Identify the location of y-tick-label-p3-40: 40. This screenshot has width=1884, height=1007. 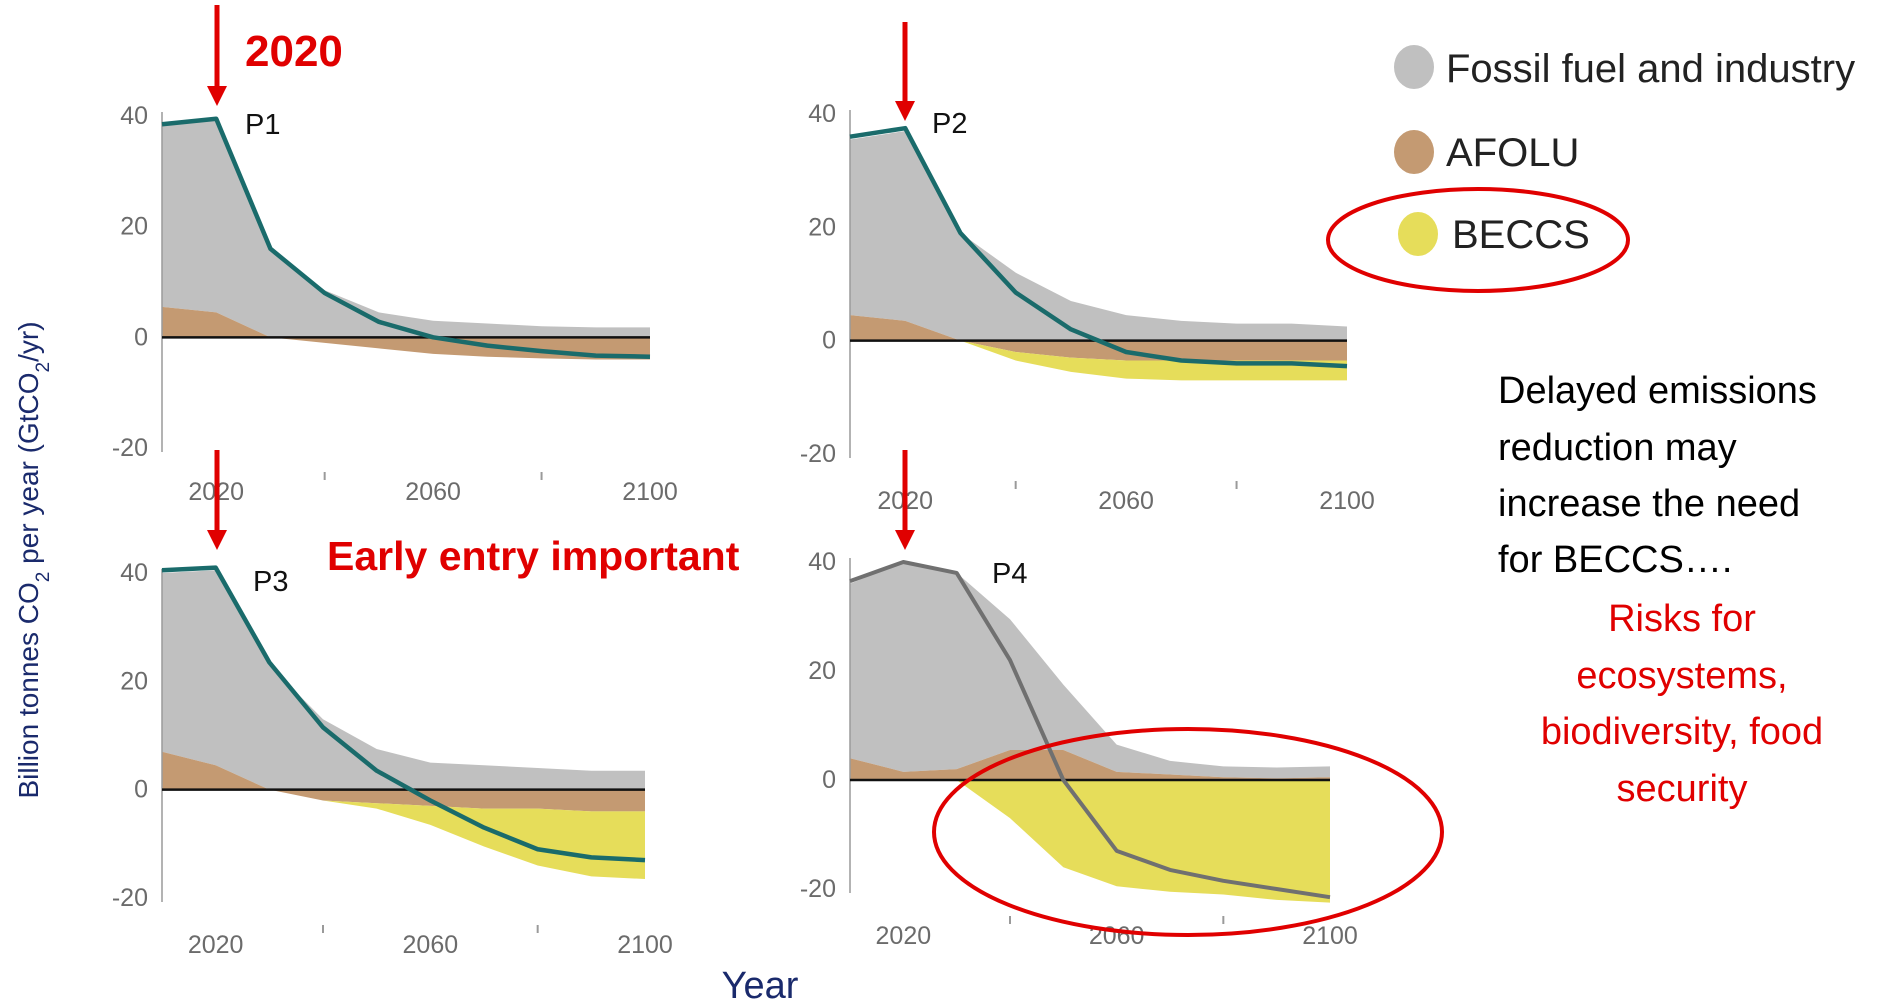
(134, 573).